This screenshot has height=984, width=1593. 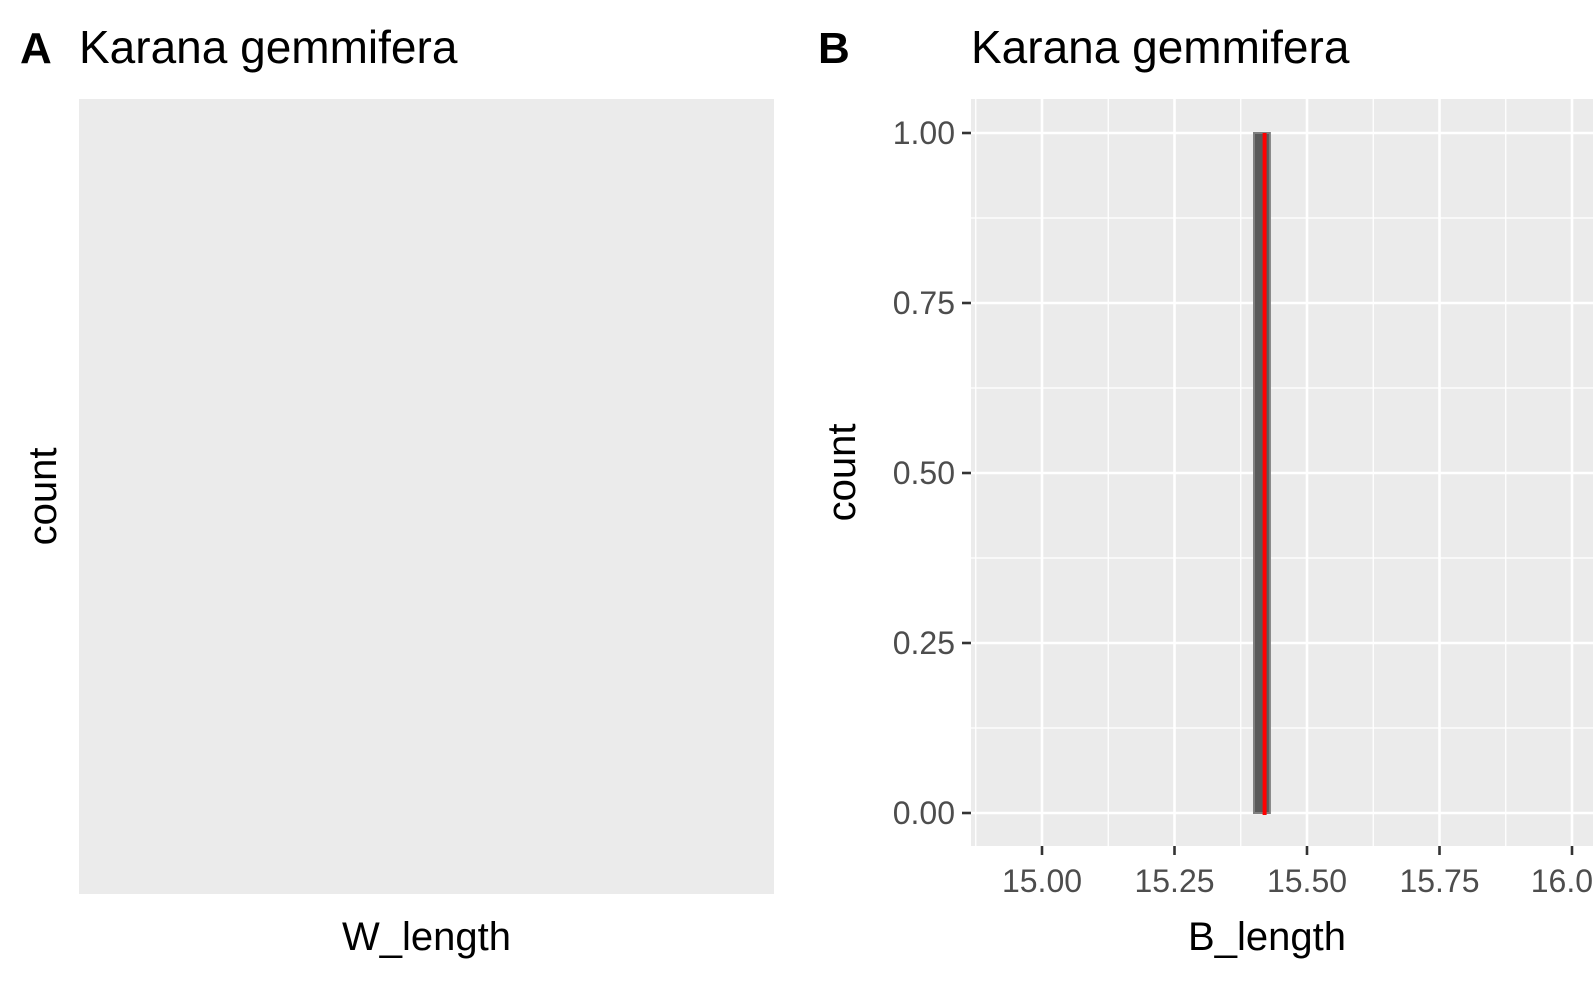 What do you see at coordinates (924, 473) in the screenshot?
I see `y-tick-label: 0.50` at bounding box center [924, 473].